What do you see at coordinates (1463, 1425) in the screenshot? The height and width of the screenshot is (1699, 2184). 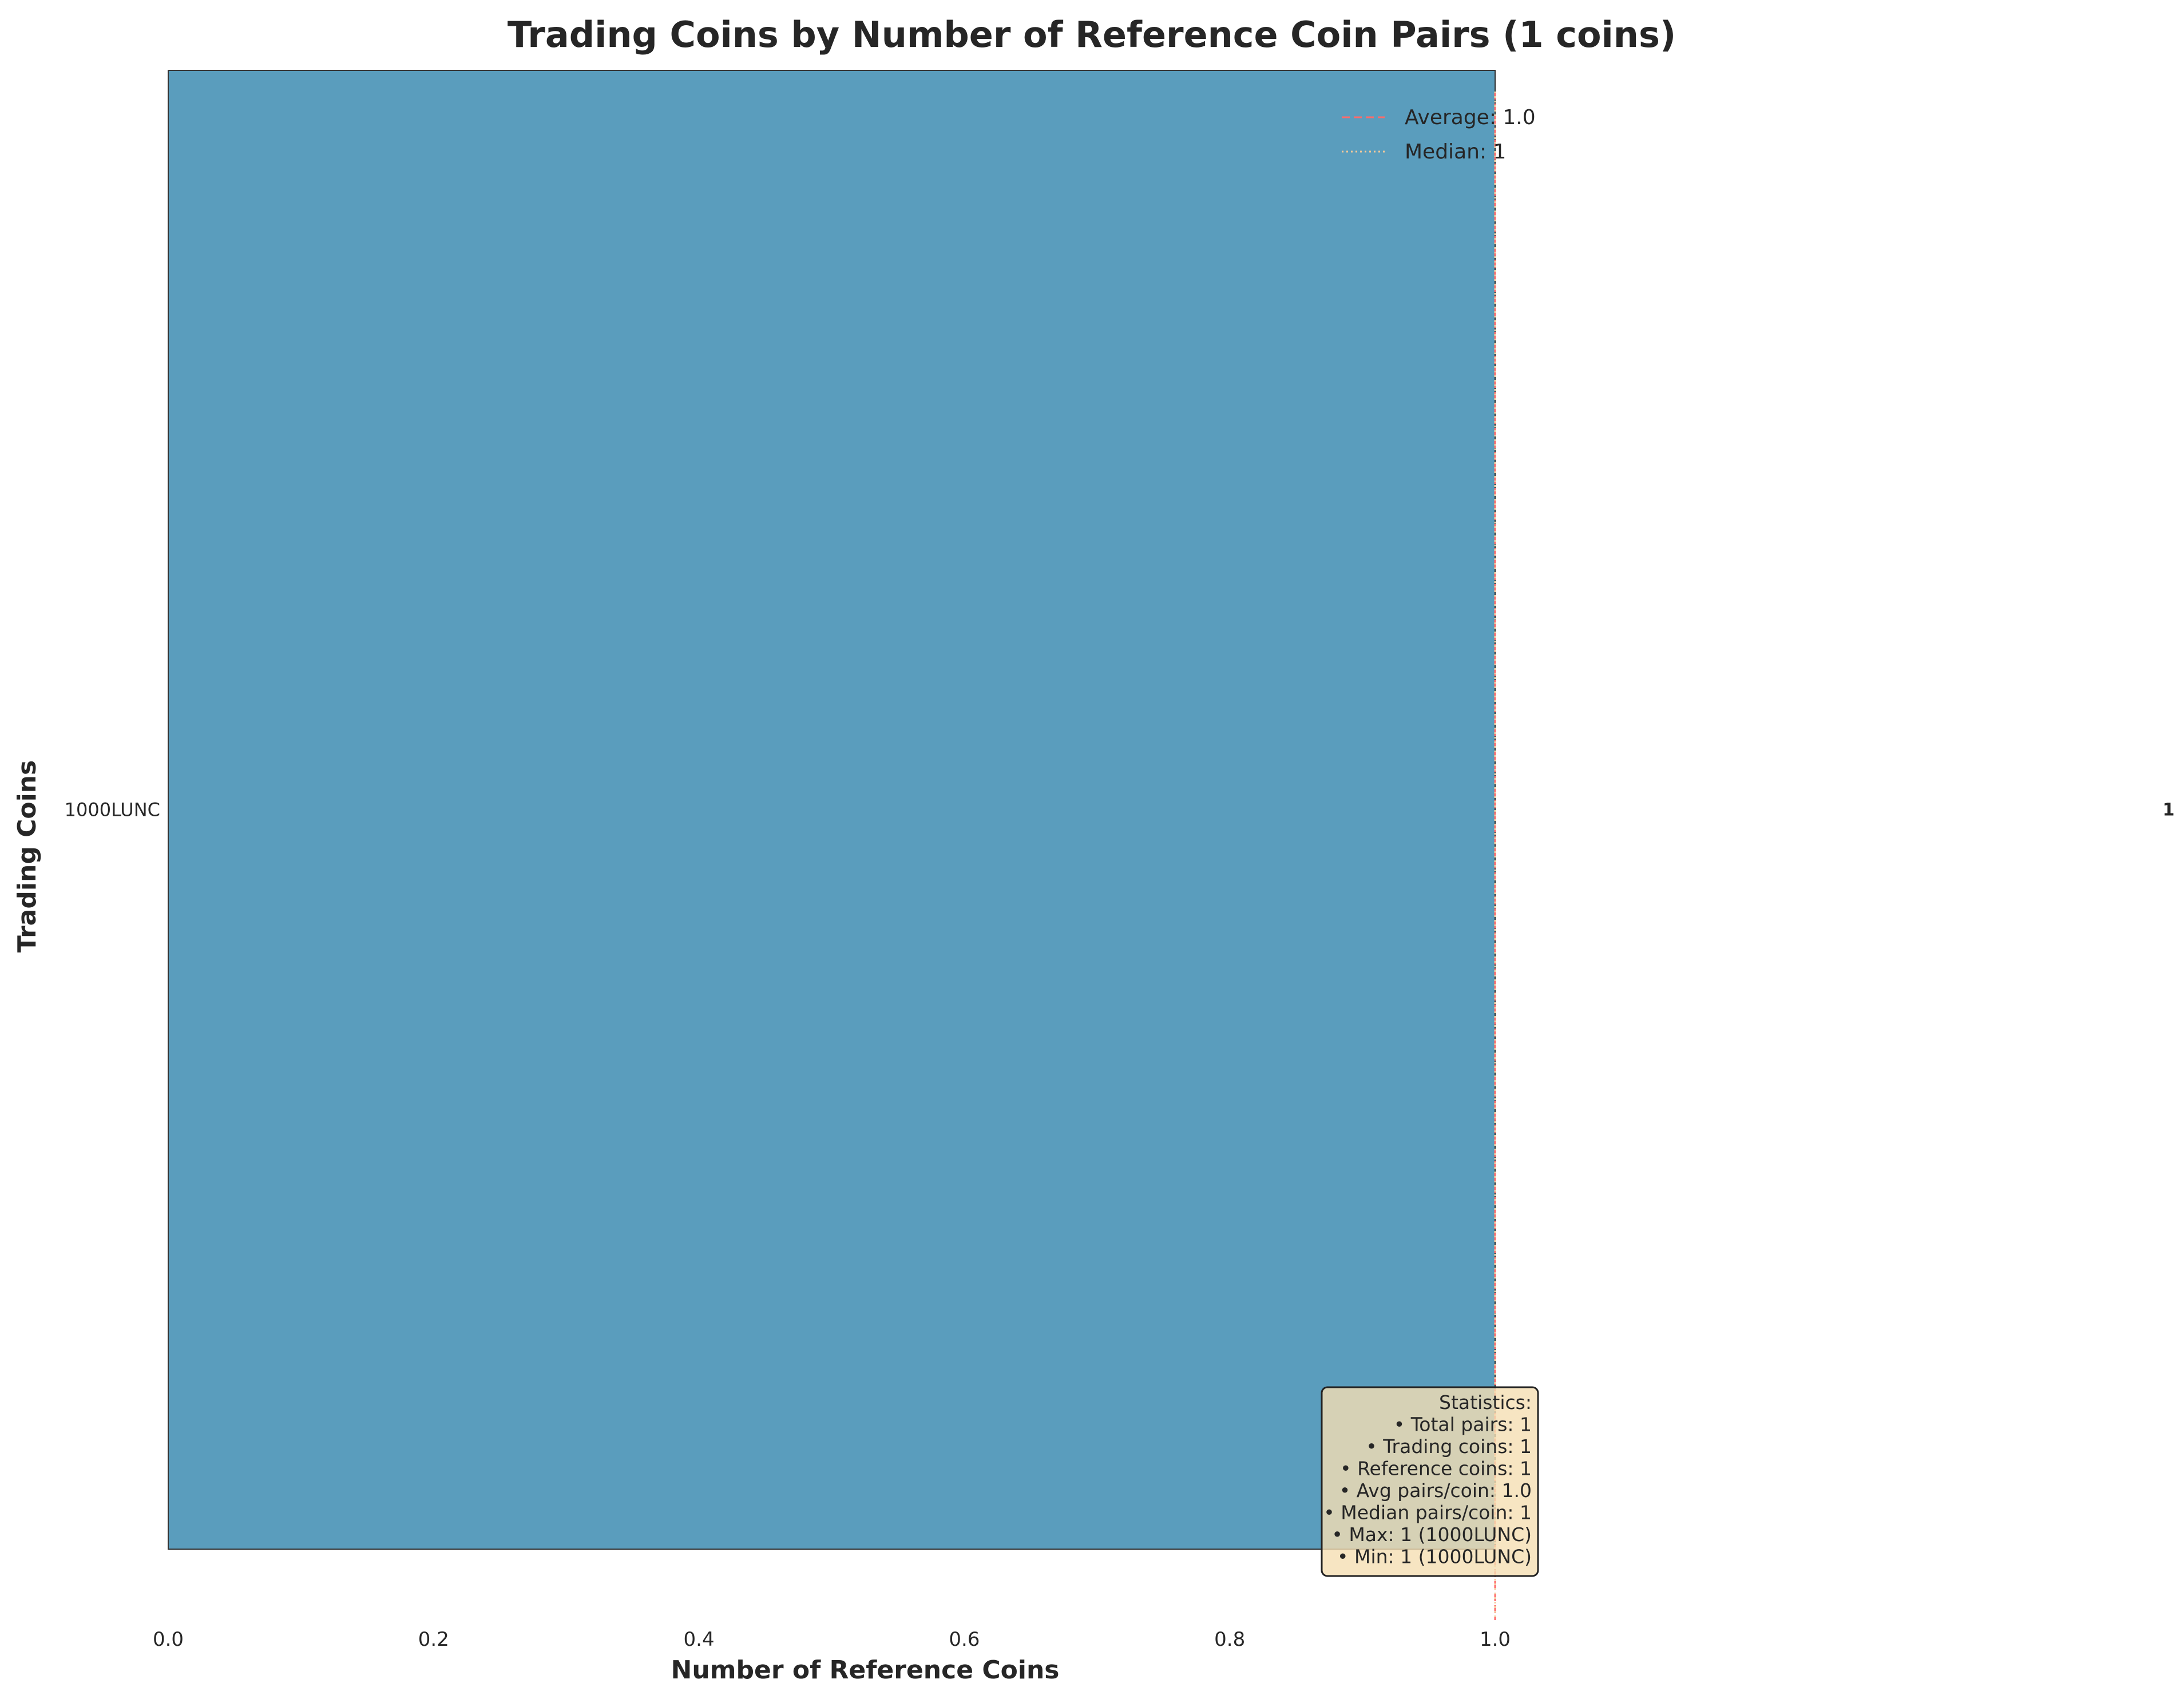 I see `statistics-line: • Total pairs: 1` at bounding box center [1463, 1425].